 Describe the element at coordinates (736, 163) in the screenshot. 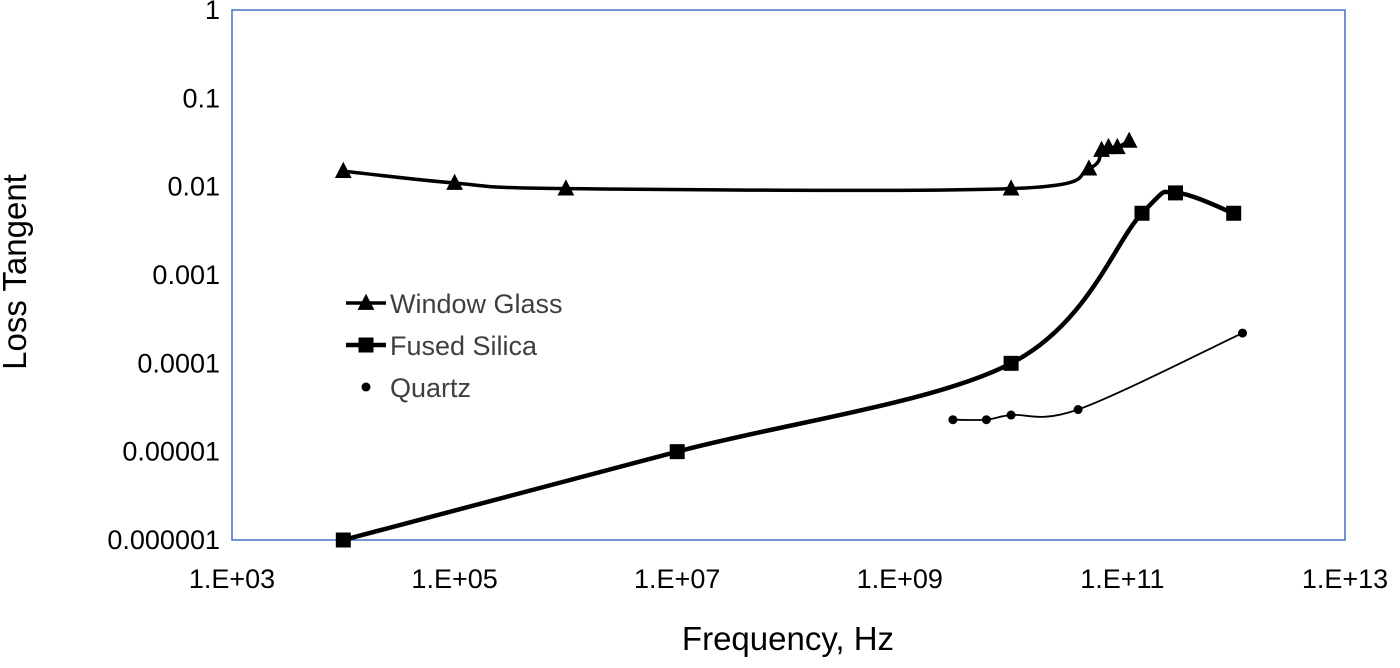

I see `series-window-glass` at that location.